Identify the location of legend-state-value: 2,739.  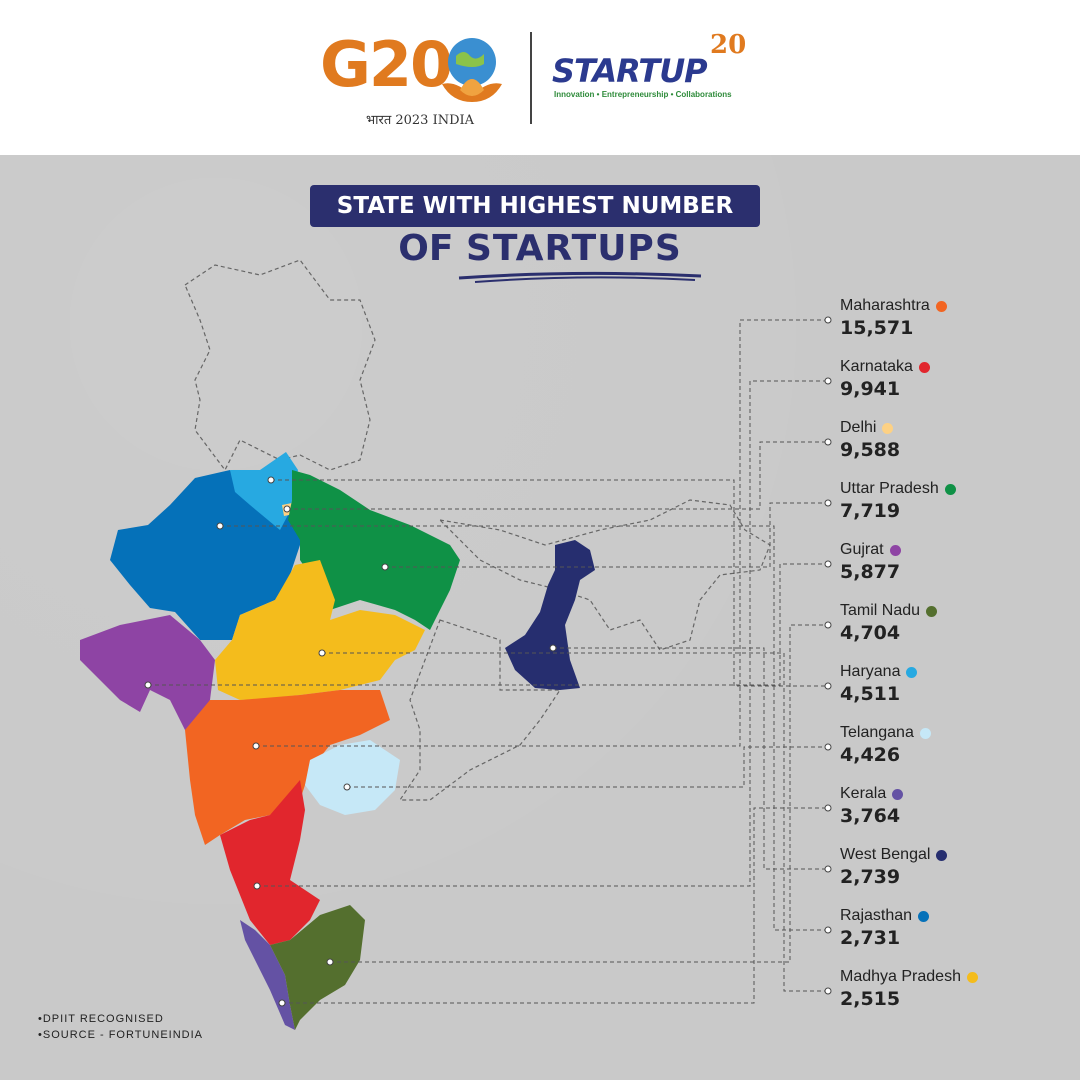
(870, 877).